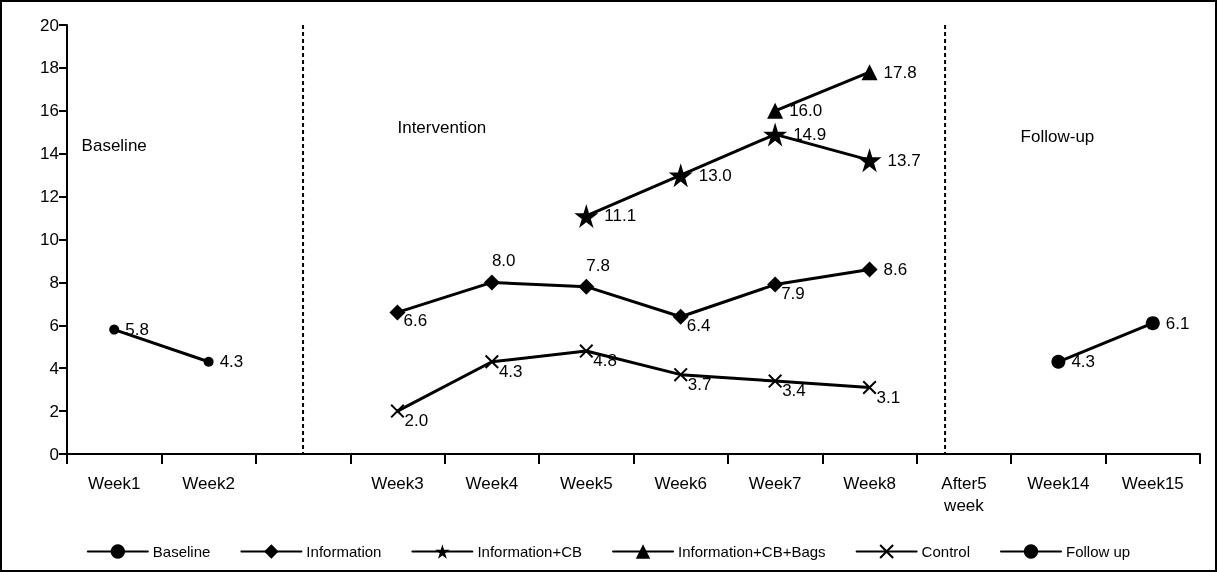 This screenshot has width=1217, height=572. What do you see at coordinates (895, 270) in the screenshot?
I see `data-label: 8.6` at bounding box center [895, 270].